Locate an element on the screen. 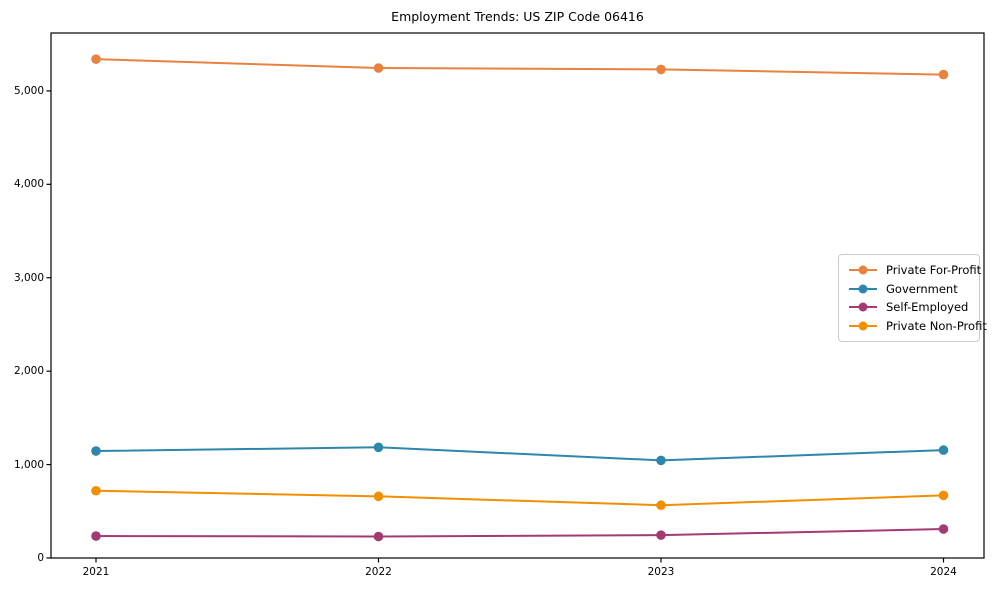 This screenshot has width=1000, height=600. legend-label: Private For-Profit is located at coordinates (934, 270).